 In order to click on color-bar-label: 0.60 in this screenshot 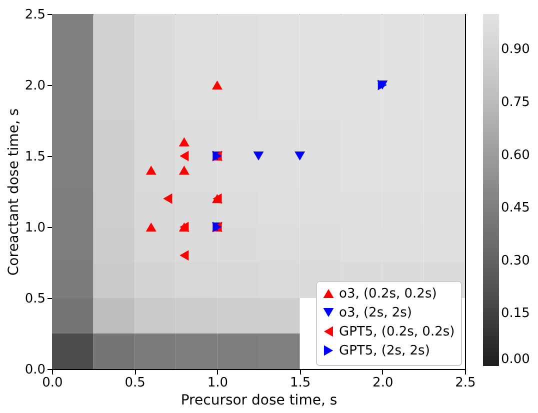, I will do `click(515, 155)`.